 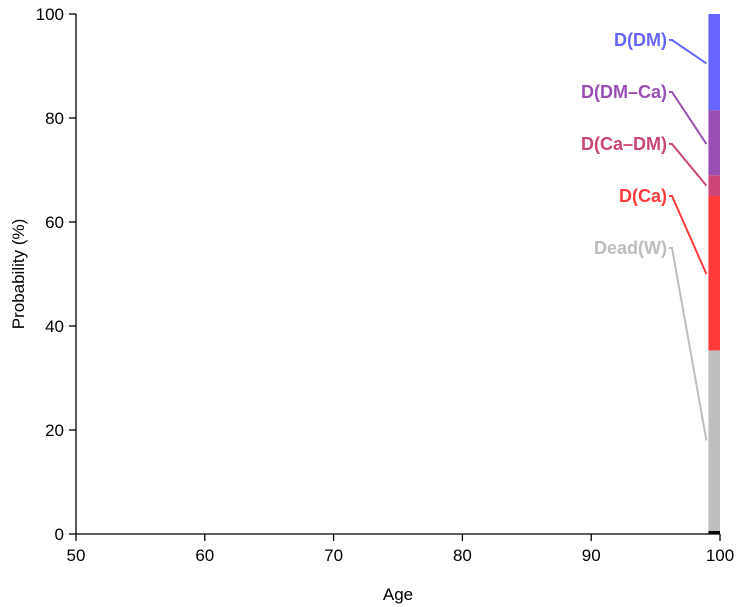 I want to click on stack-layer, so click(x=714, y=274).